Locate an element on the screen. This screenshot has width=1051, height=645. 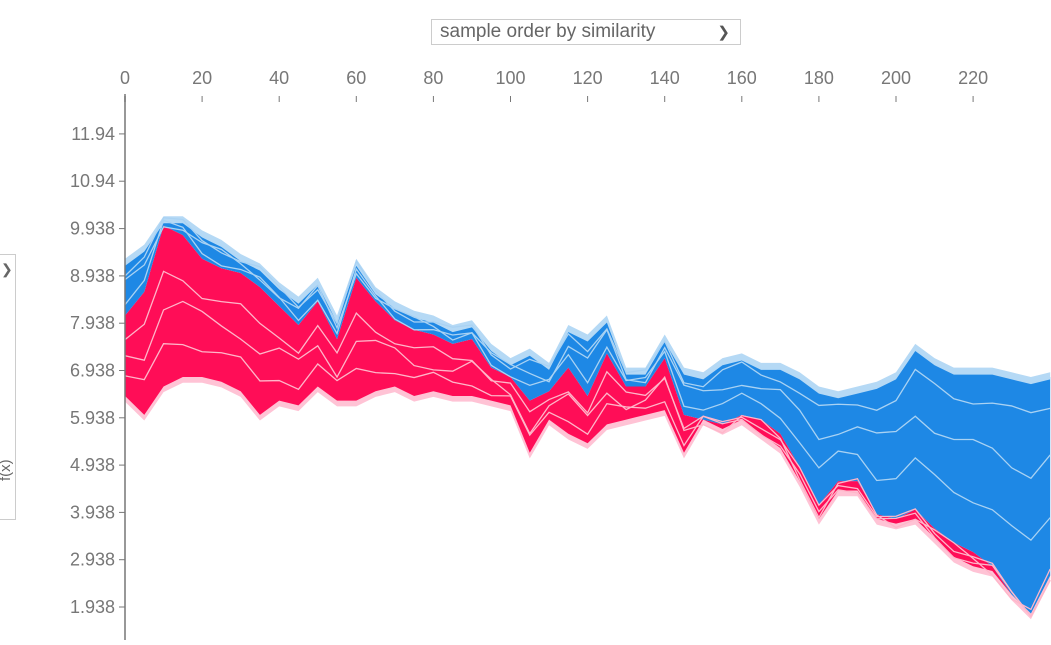
y-tick-label: 3.938 is located at coordinates (92, 512).